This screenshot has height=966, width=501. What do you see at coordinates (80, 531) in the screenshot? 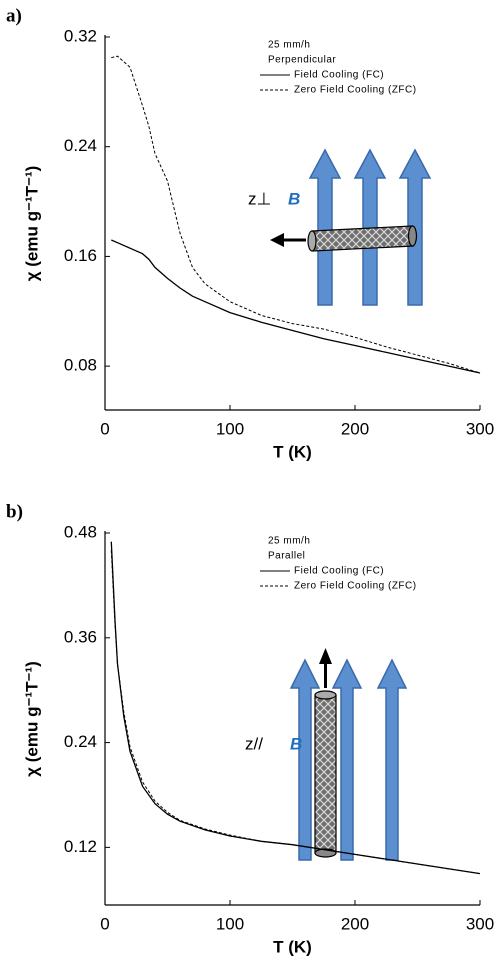
I see `y-tick-label: 0.48` at bounding box center [80, 531].